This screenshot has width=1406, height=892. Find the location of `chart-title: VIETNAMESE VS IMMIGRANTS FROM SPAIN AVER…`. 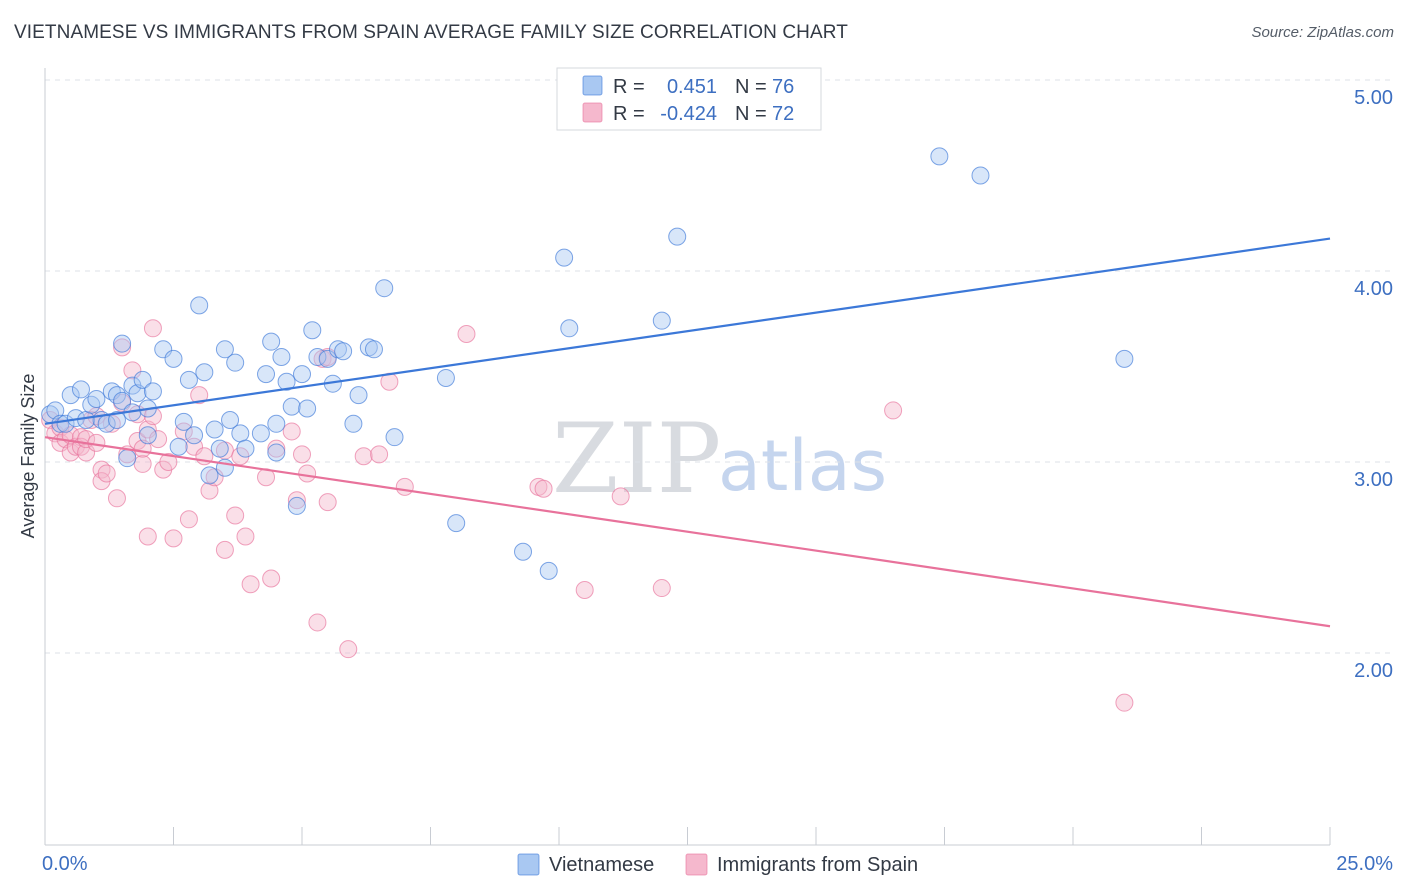

chart-title: VIETNAMESE VS IMMIGRANTS FROM SPAIN AVER… is located at coordinates (431, 32).